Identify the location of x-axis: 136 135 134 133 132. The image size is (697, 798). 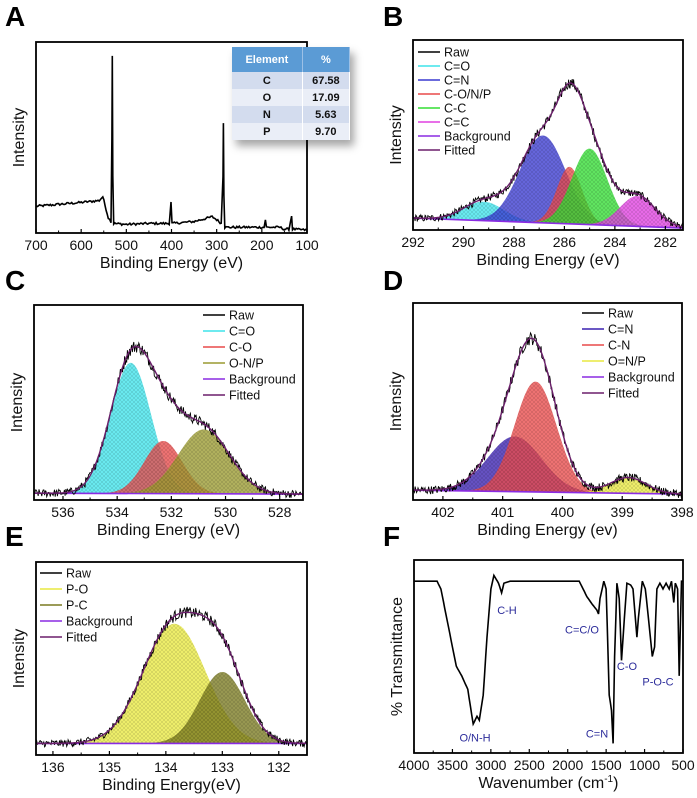
(166, 763).